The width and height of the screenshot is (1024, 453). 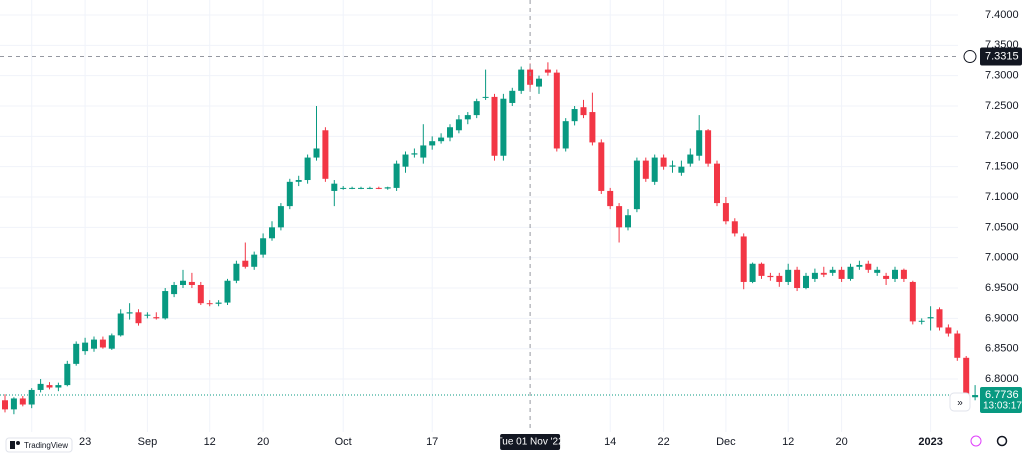 I want to click on x-tick-label: 23, so click(x=85, y=442).